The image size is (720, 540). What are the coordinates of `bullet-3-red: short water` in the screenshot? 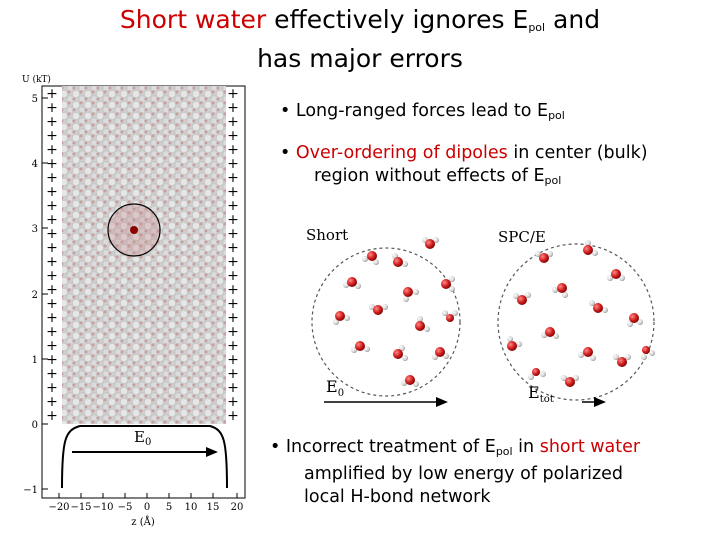 It's located at (590, 447).